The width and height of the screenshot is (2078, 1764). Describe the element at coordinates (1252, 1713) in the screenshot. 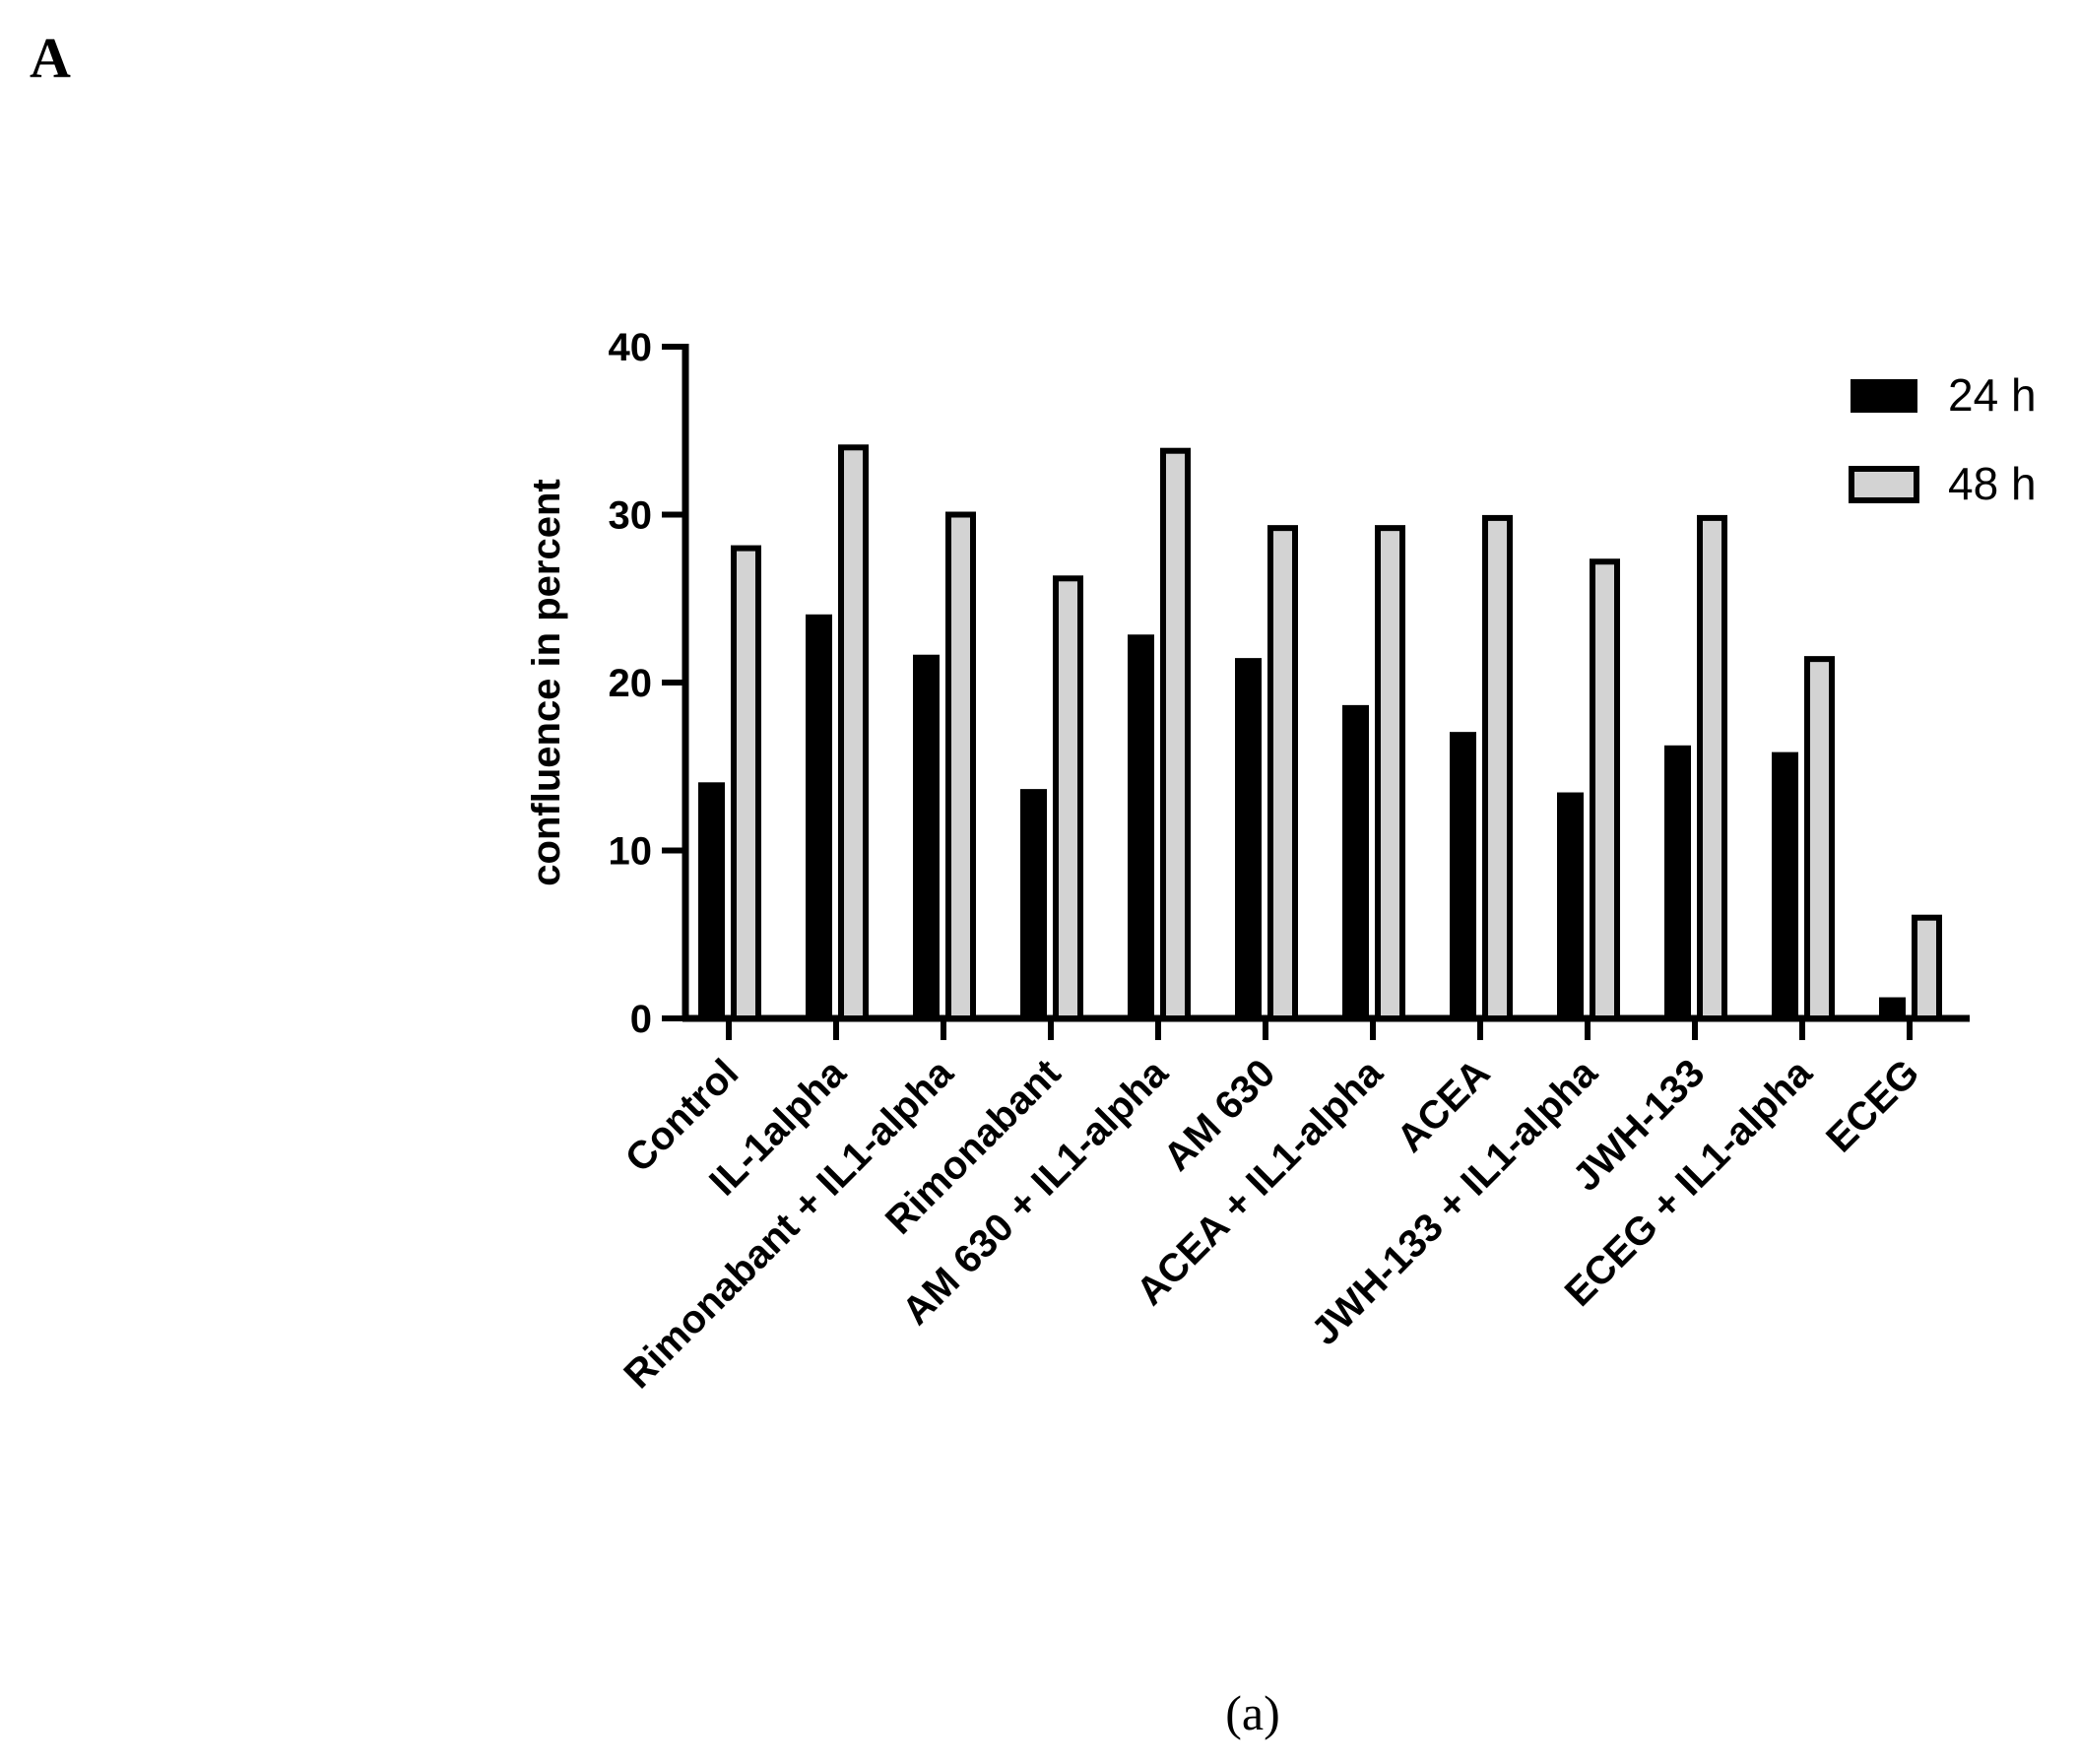

I see `figure-caption: (a)` at that location.